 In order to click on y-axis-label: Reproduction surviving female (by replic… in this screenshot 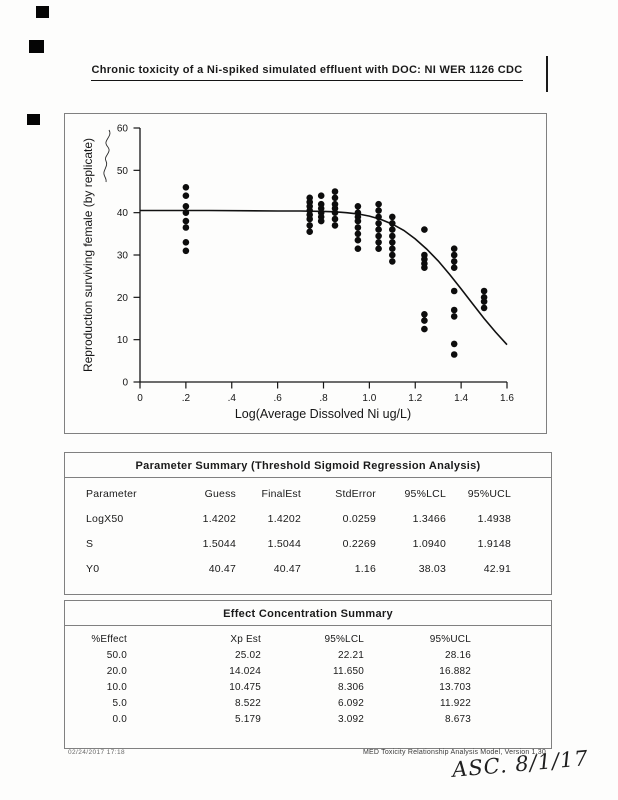, I will do `click(88, 255)`.